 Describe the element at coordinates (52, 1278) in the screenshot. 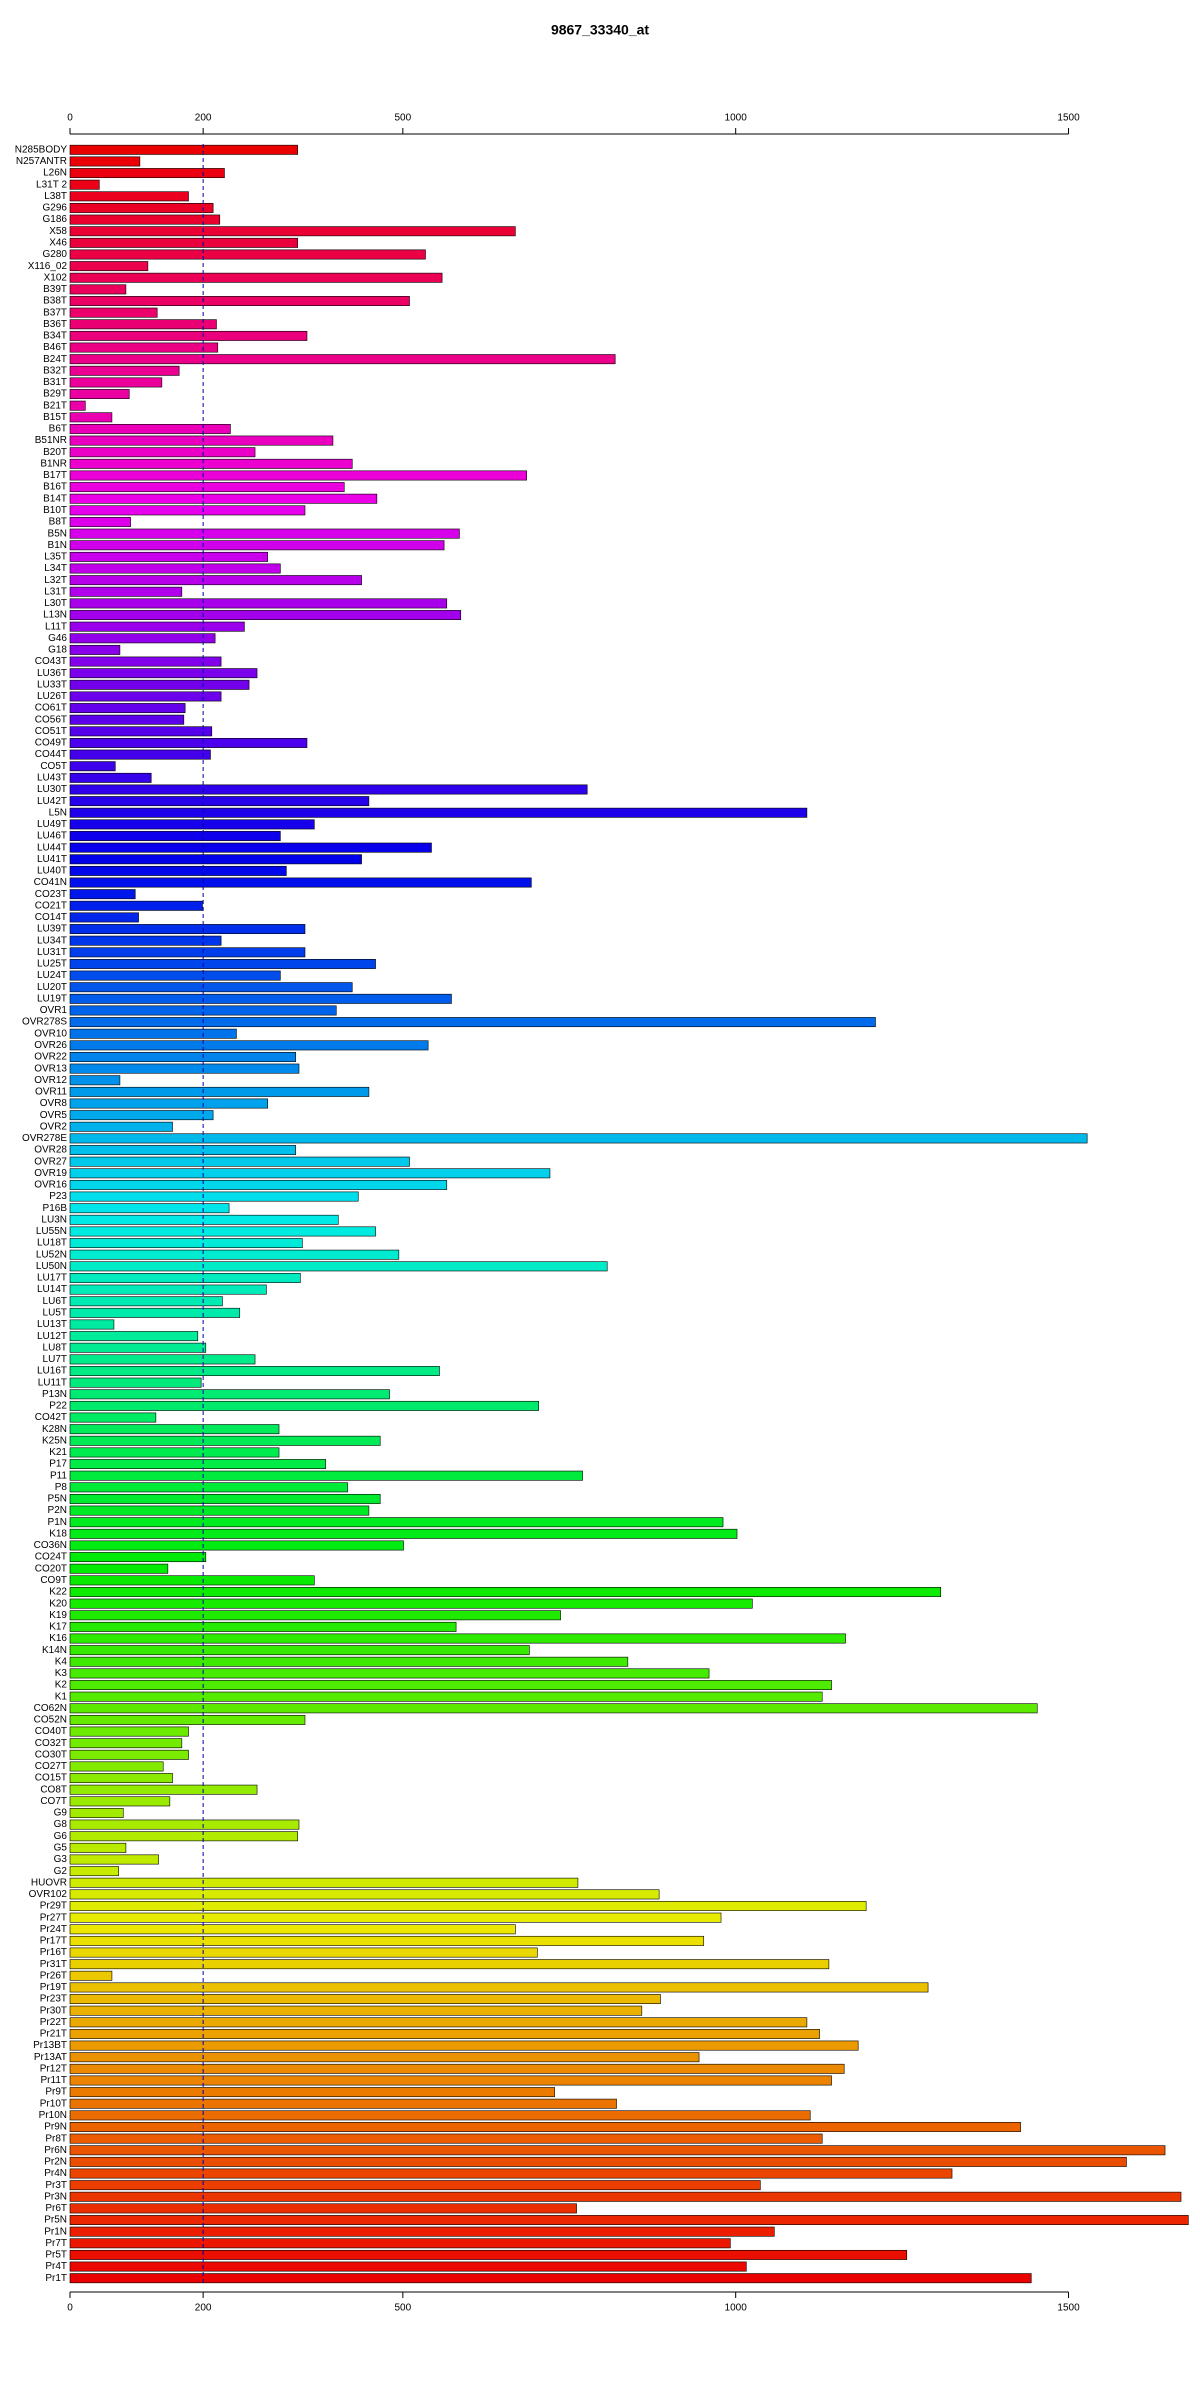

I see `y-tick-label: LU17T` at that location.